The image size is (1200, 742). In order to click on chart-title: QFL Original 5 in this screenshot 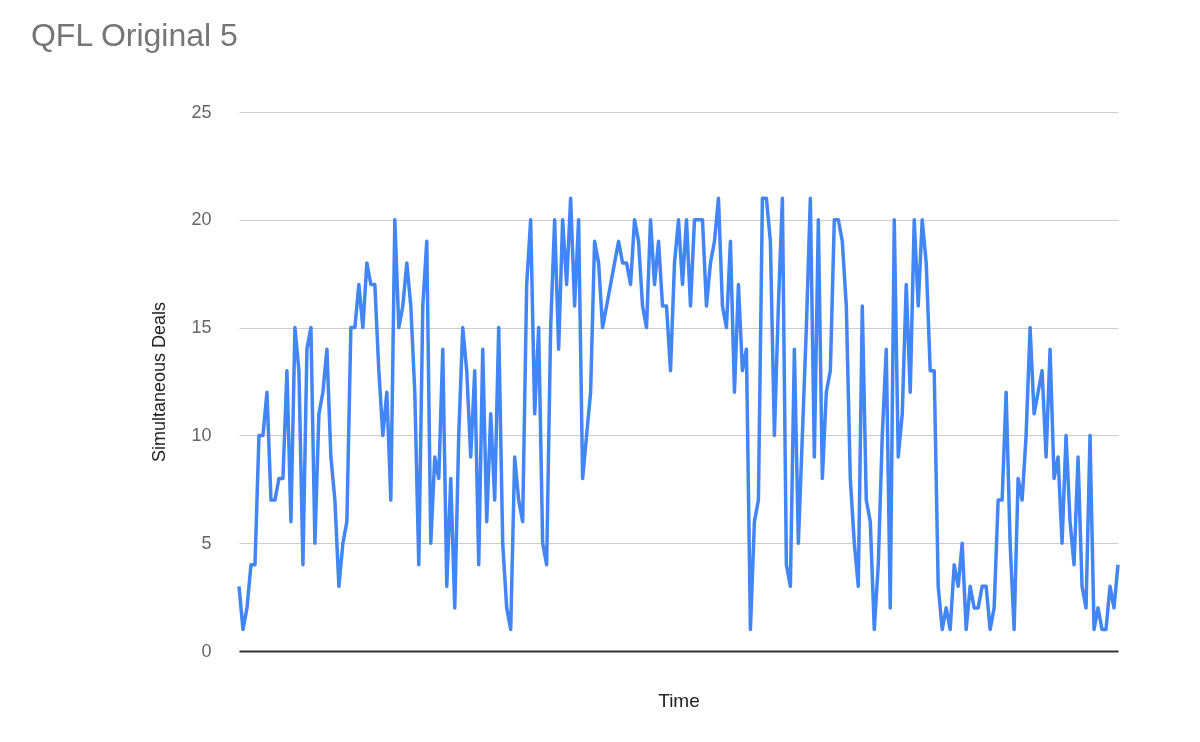, I will do `click(134, 35)`.